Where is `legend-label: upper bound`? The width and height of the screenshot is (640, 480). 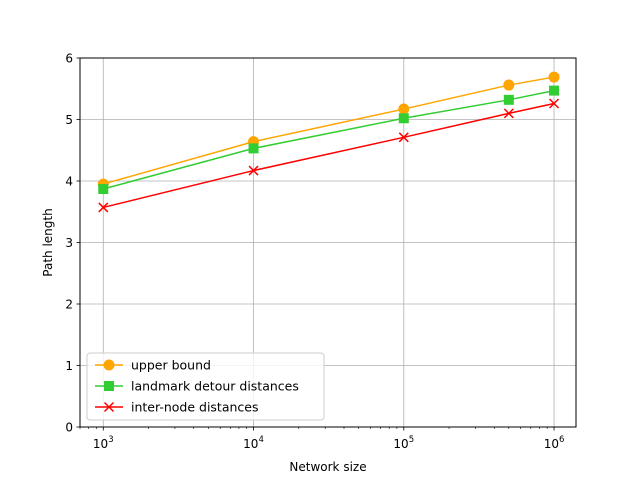
legend-label: upper bound is located at coordinates (171, 365).